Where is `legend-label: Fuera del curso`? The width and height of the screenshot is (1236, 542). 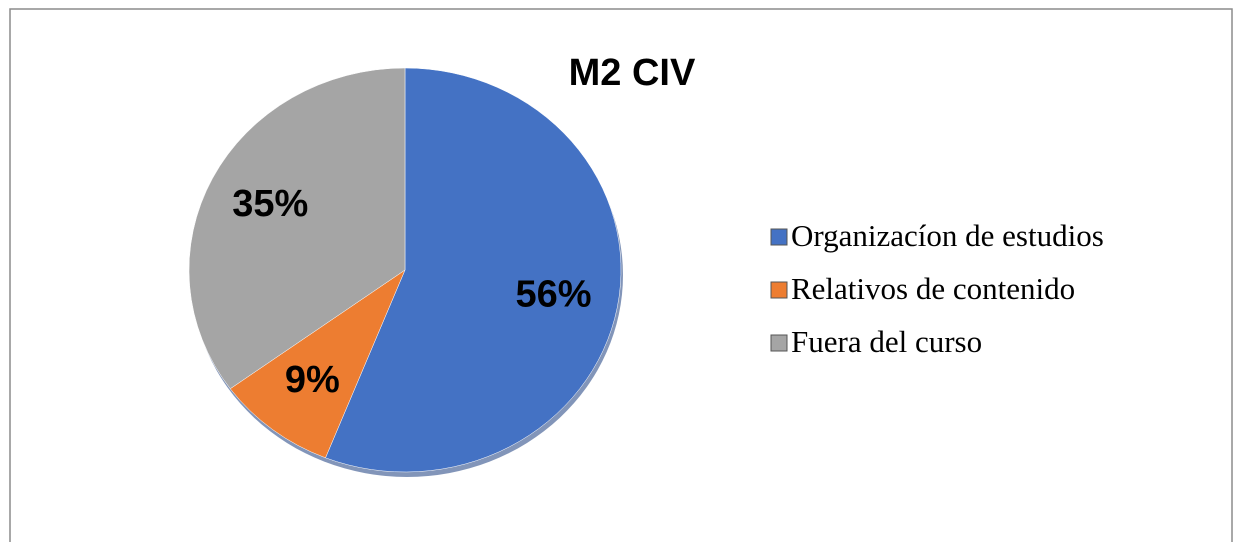 legend-label: Fuera del curso is located at coordinates (886, 341).